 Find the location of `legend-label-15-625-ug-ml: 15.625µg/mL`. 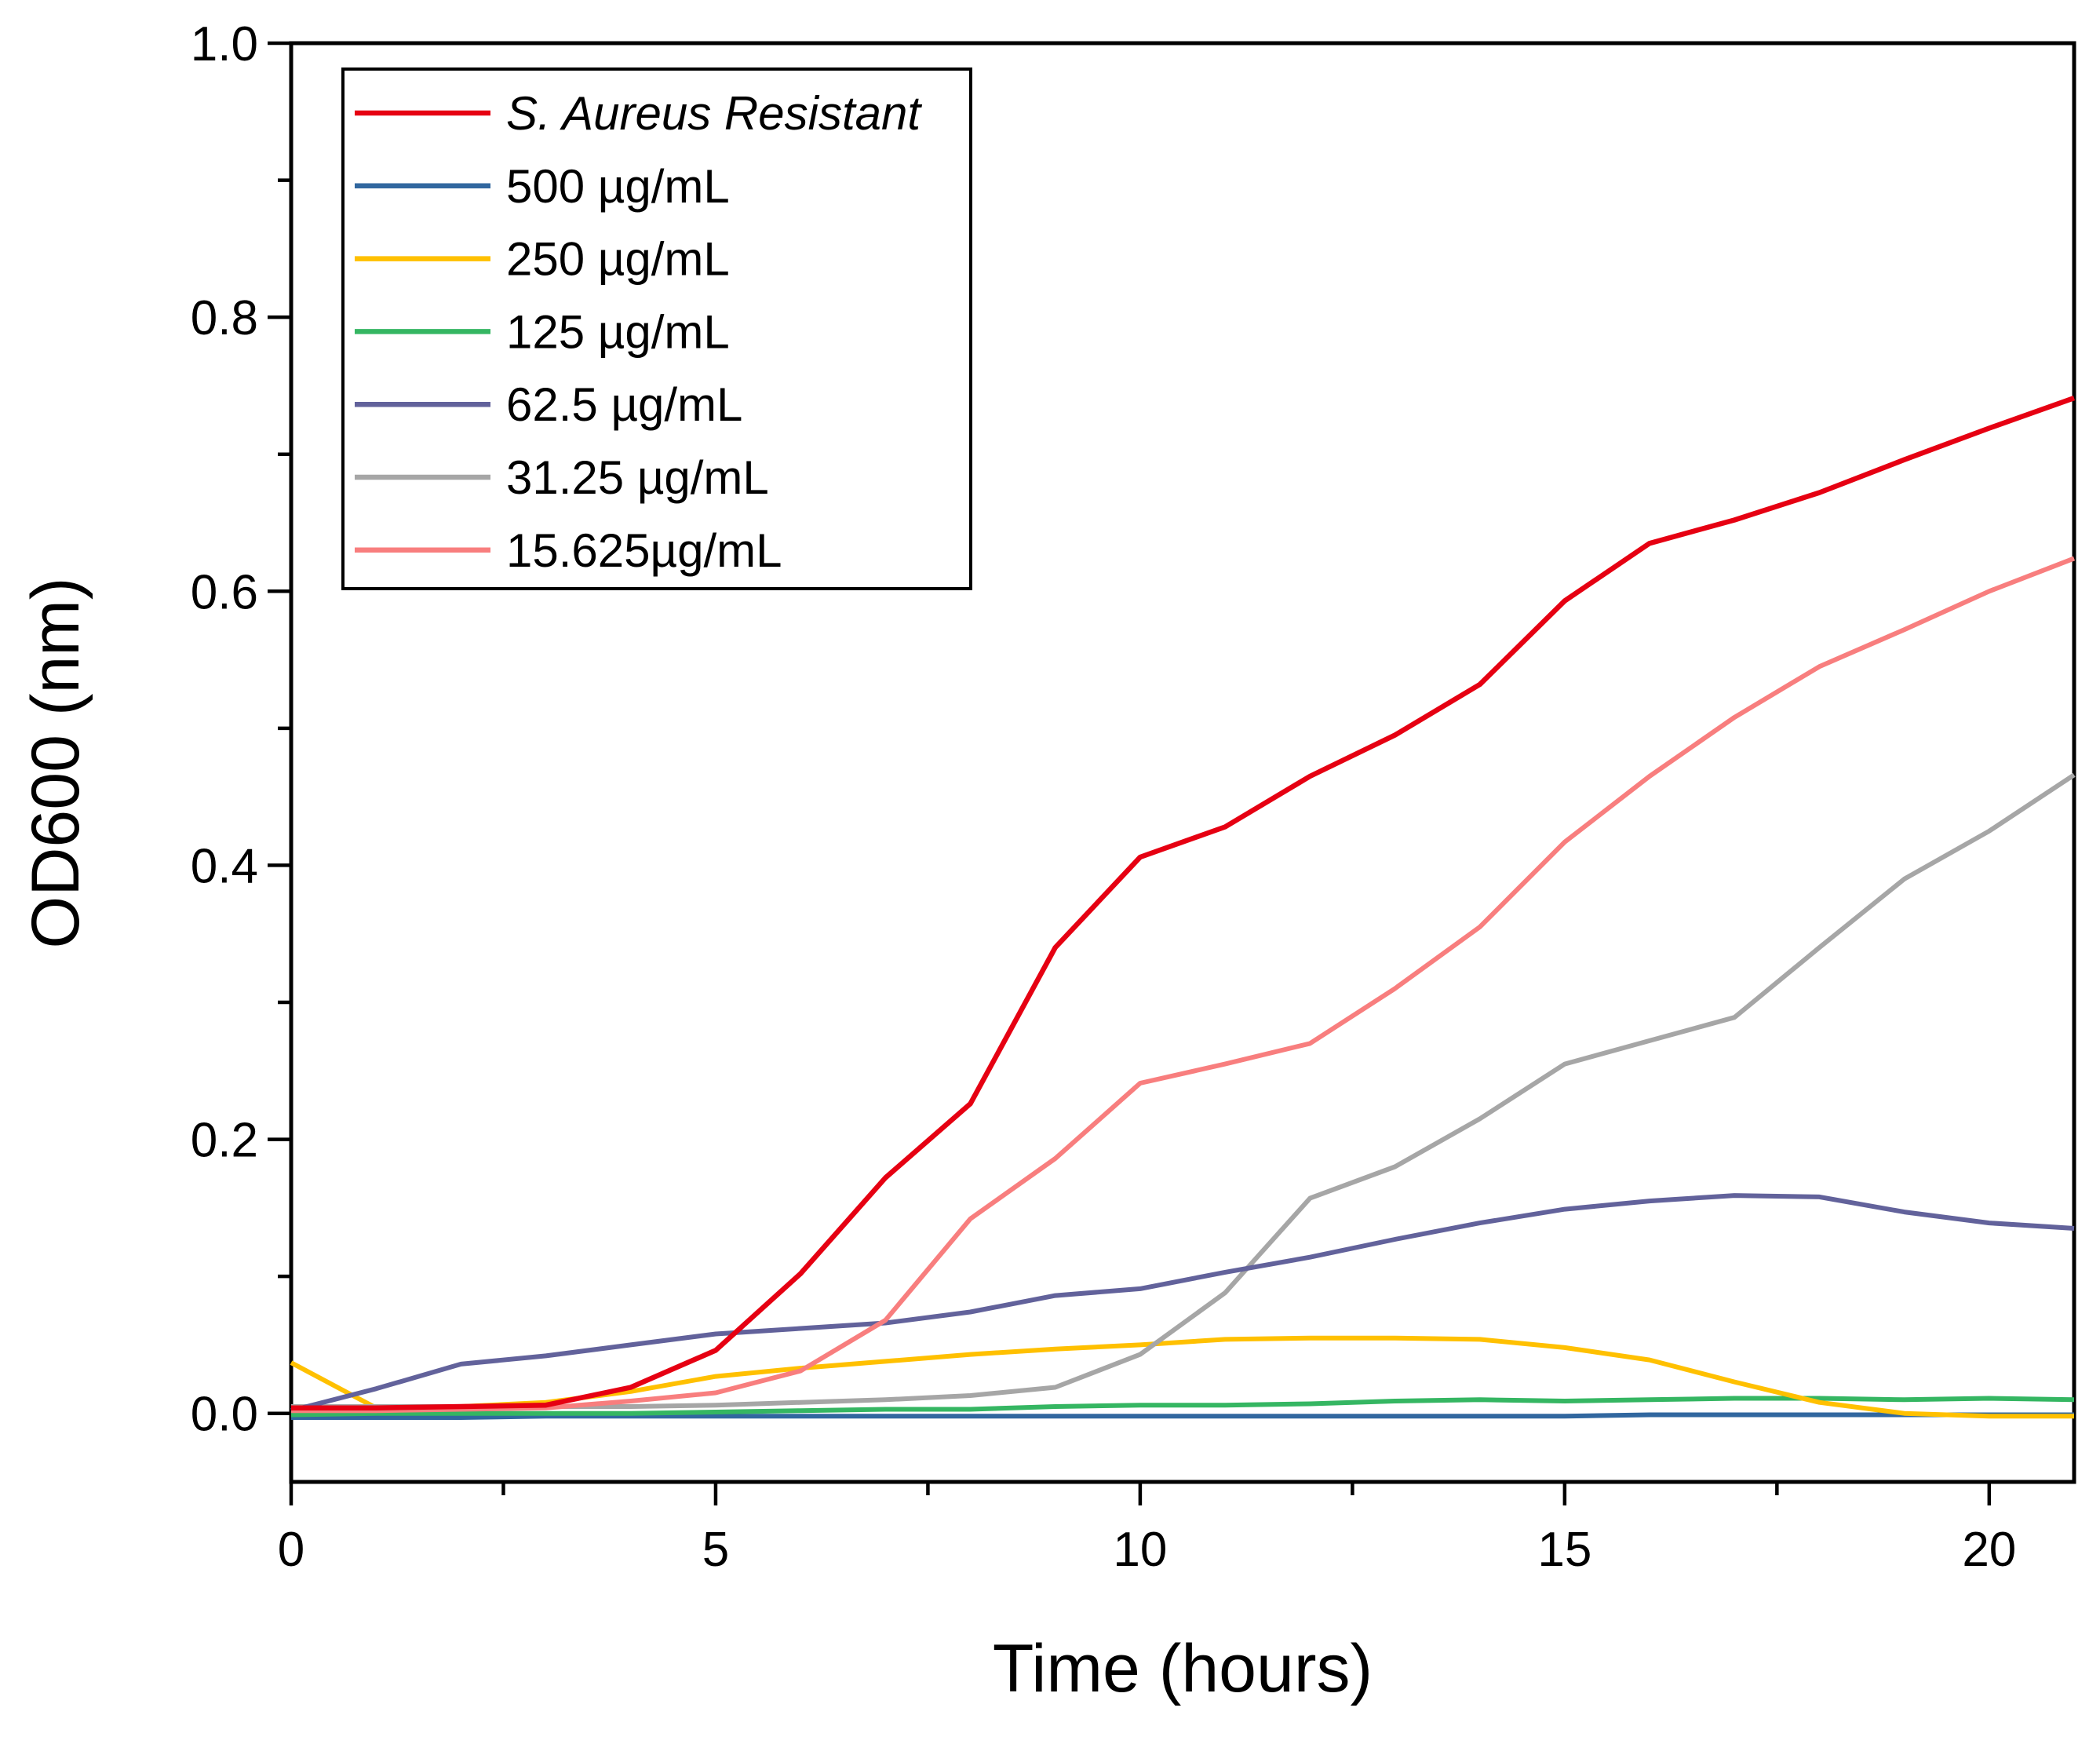

legend-label-15-625-ug-ml: 15.625µg/mL is located at coordinates (644, 550).